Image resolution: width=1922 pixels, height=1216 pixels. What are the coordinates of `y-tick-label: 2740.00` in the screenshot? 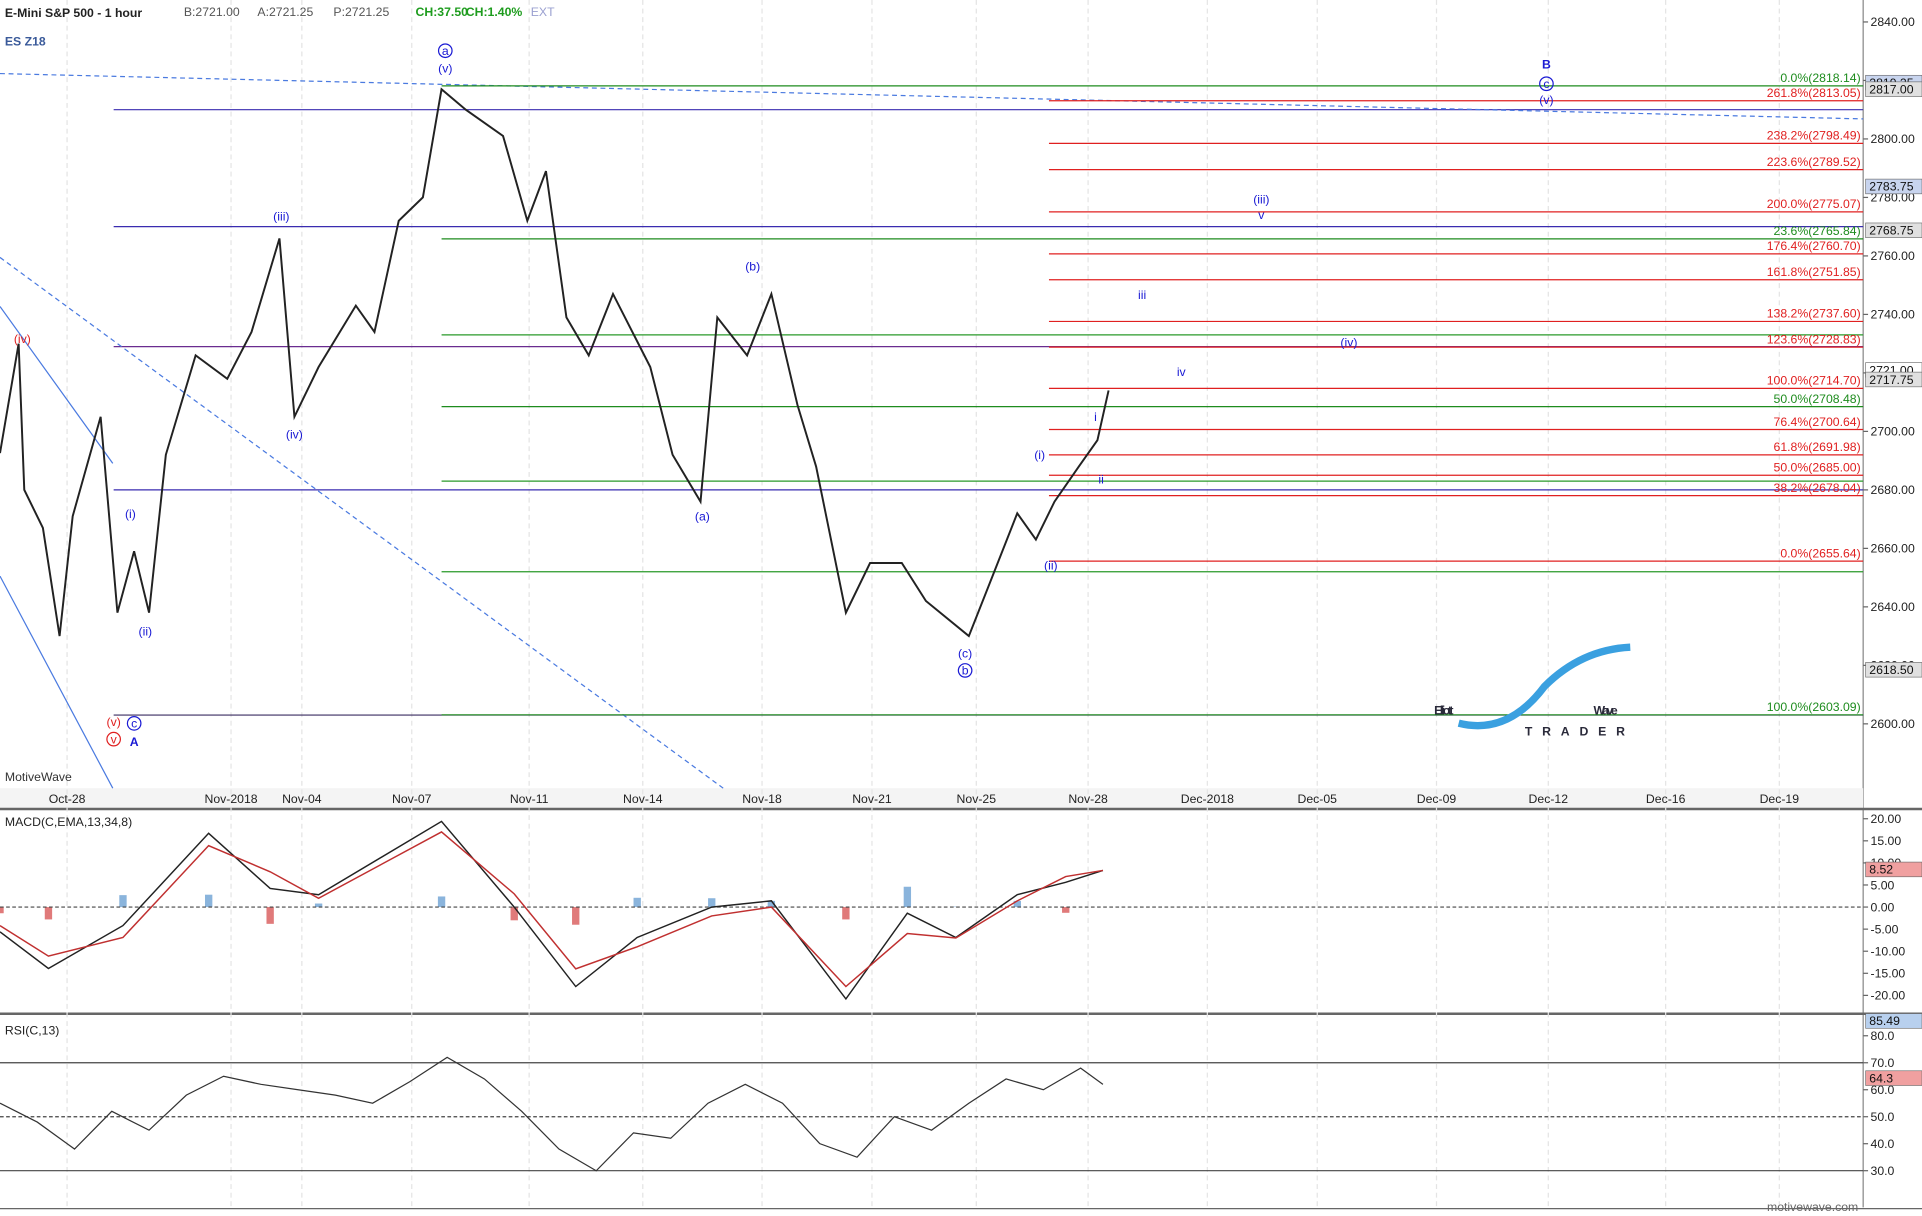 It's located at (1893, 315).